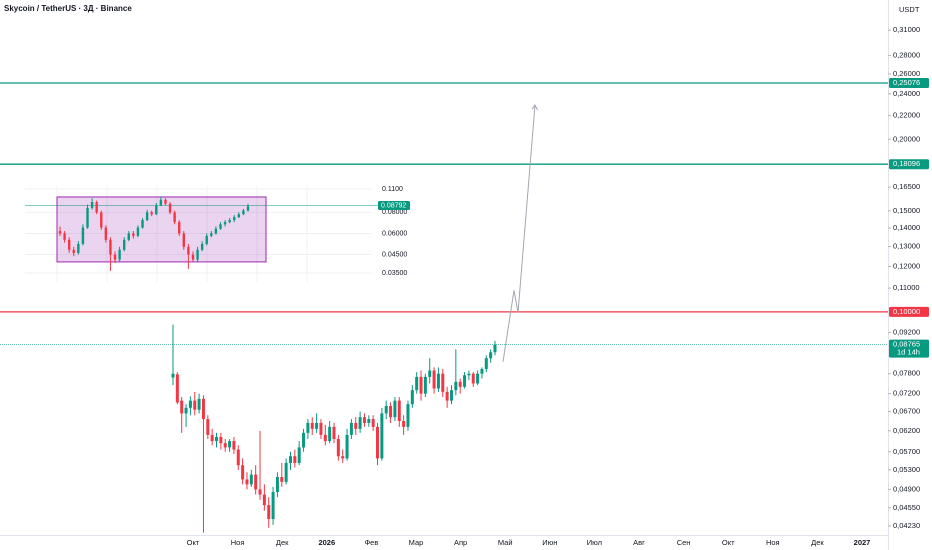 The height and width of the screenshot is (550, 932). What do you see at coordinates (906, 311) in the screenshot?
I see `level-tag-label: 0,10000` at bounding box center [906, 311].